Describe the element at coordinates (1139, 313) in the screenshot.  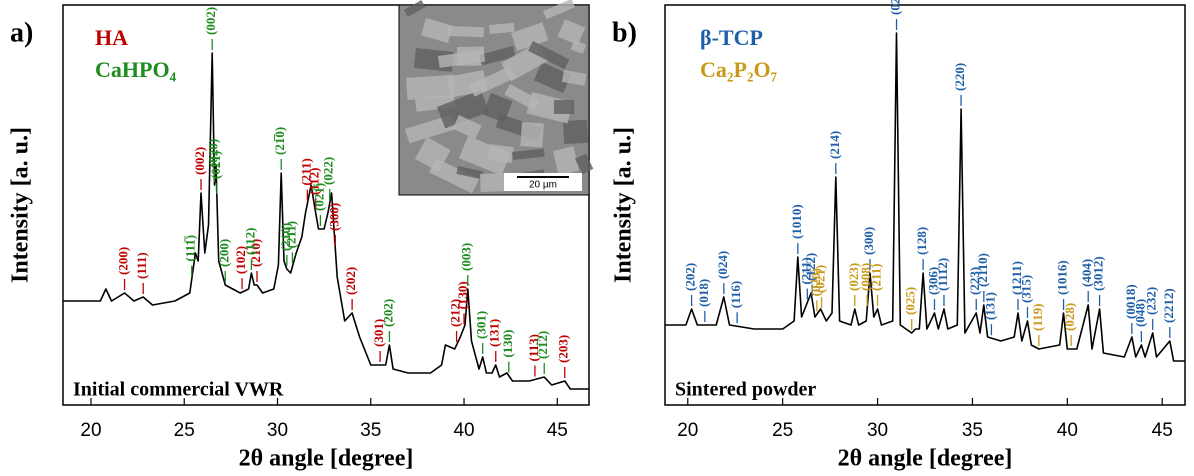
I see `peak-label: (048)` at that location.